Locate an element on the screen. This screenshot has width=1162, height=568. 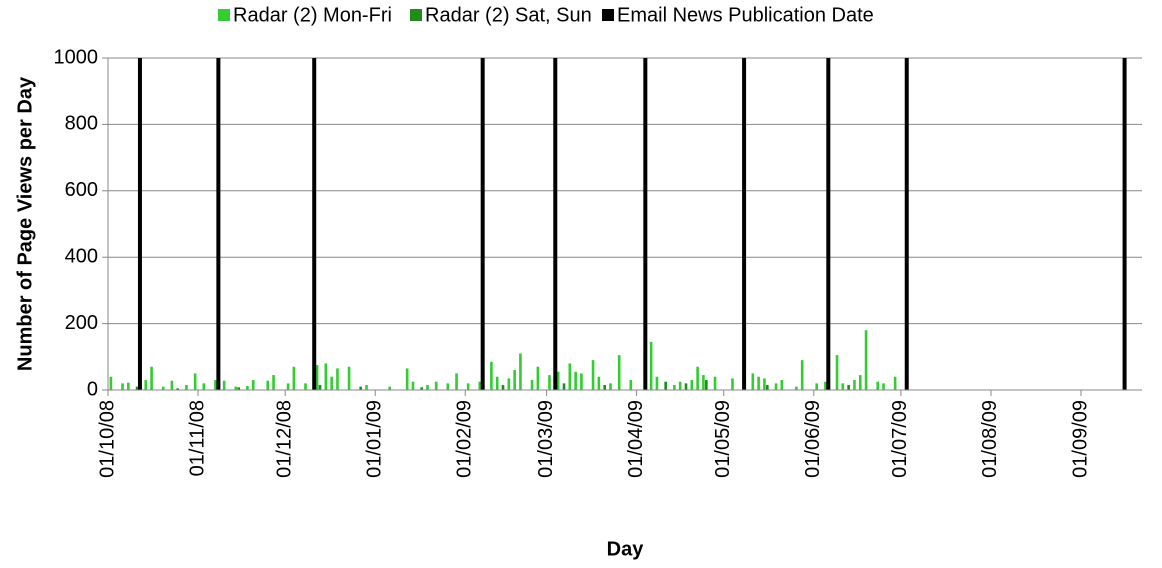
x-tick-label: 01/06/09 is located at coordinates (813, 439).